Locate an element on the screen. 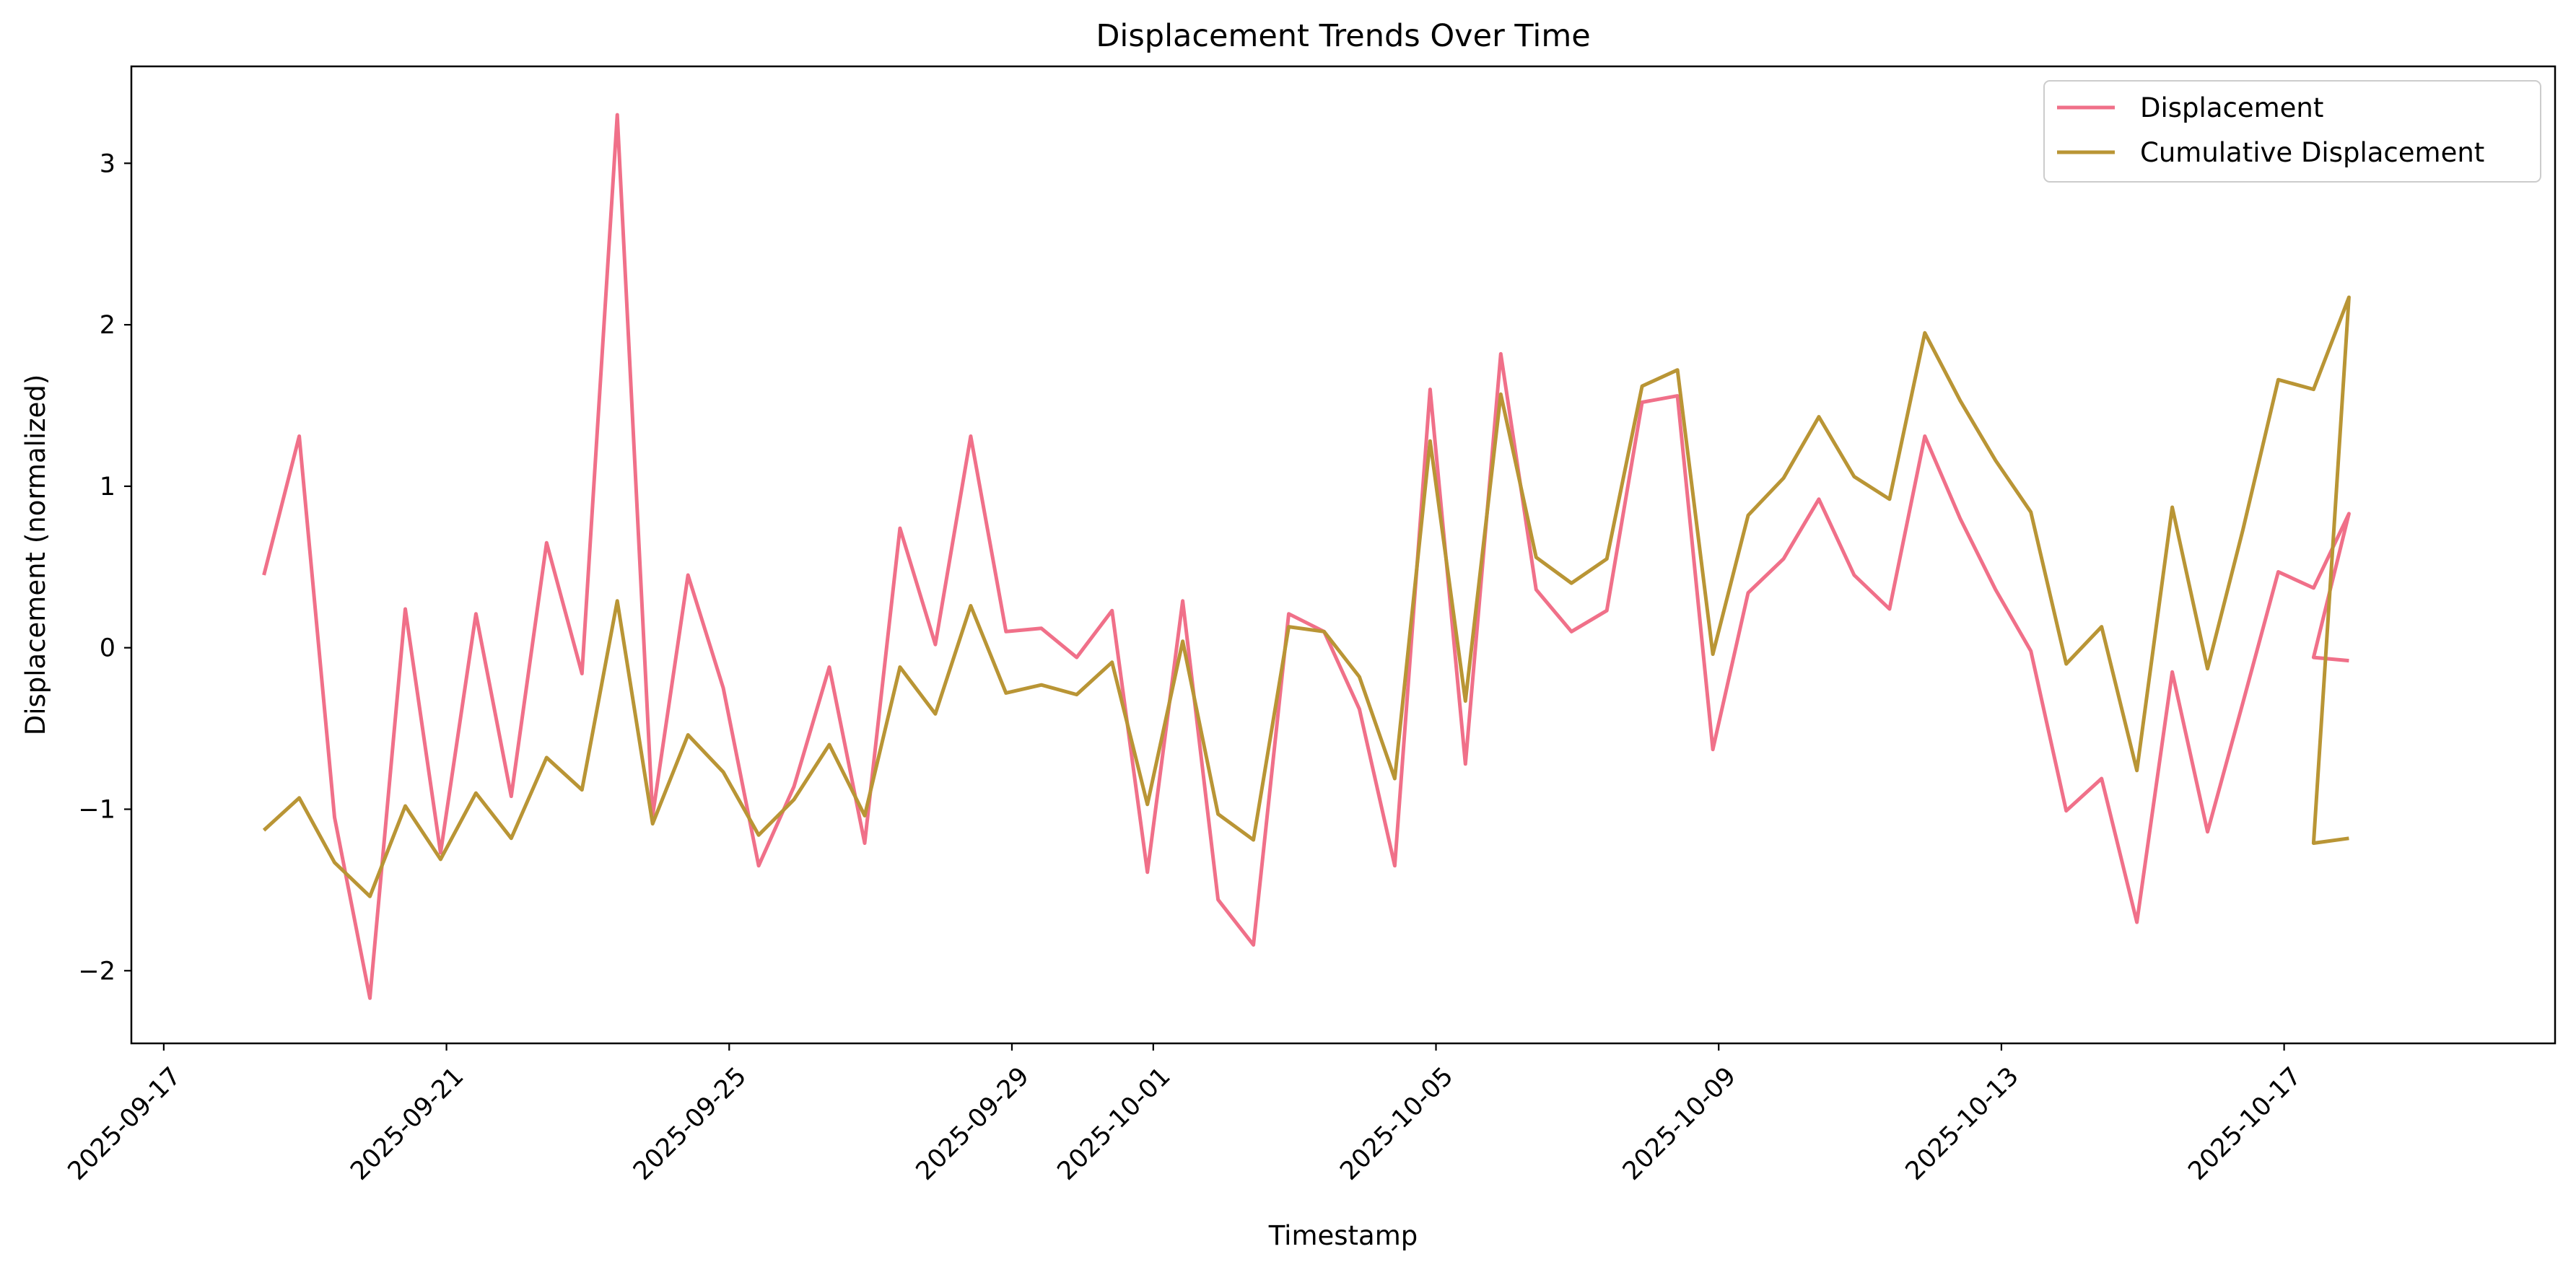 The image size is (2576, 1275). x-tick-label: 2025-09-29 is located at coordinates (973, 1124).